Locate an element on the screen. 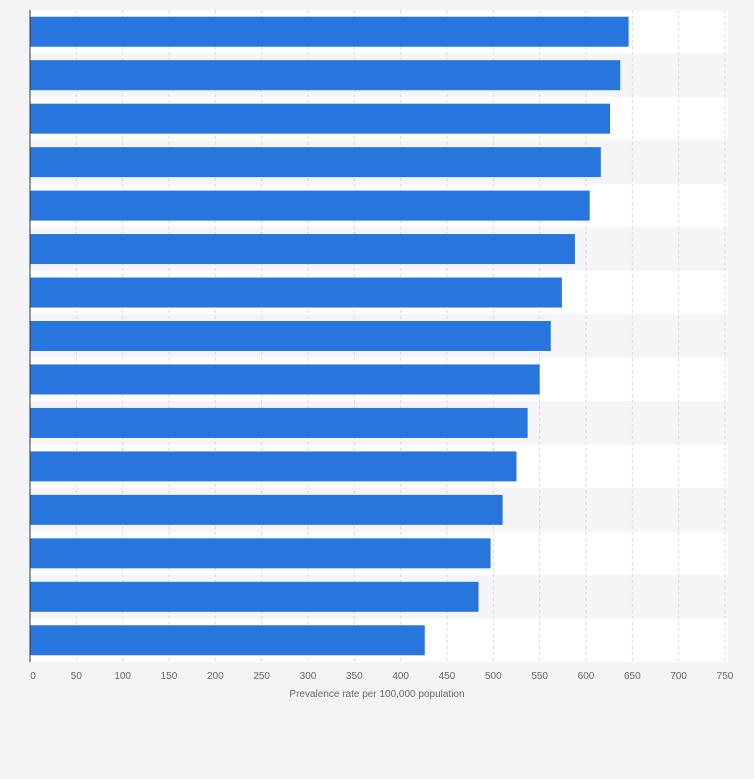 This screenshot has width=754, height=779. x-tick-label: 750 is located at coordinates (725, 676).